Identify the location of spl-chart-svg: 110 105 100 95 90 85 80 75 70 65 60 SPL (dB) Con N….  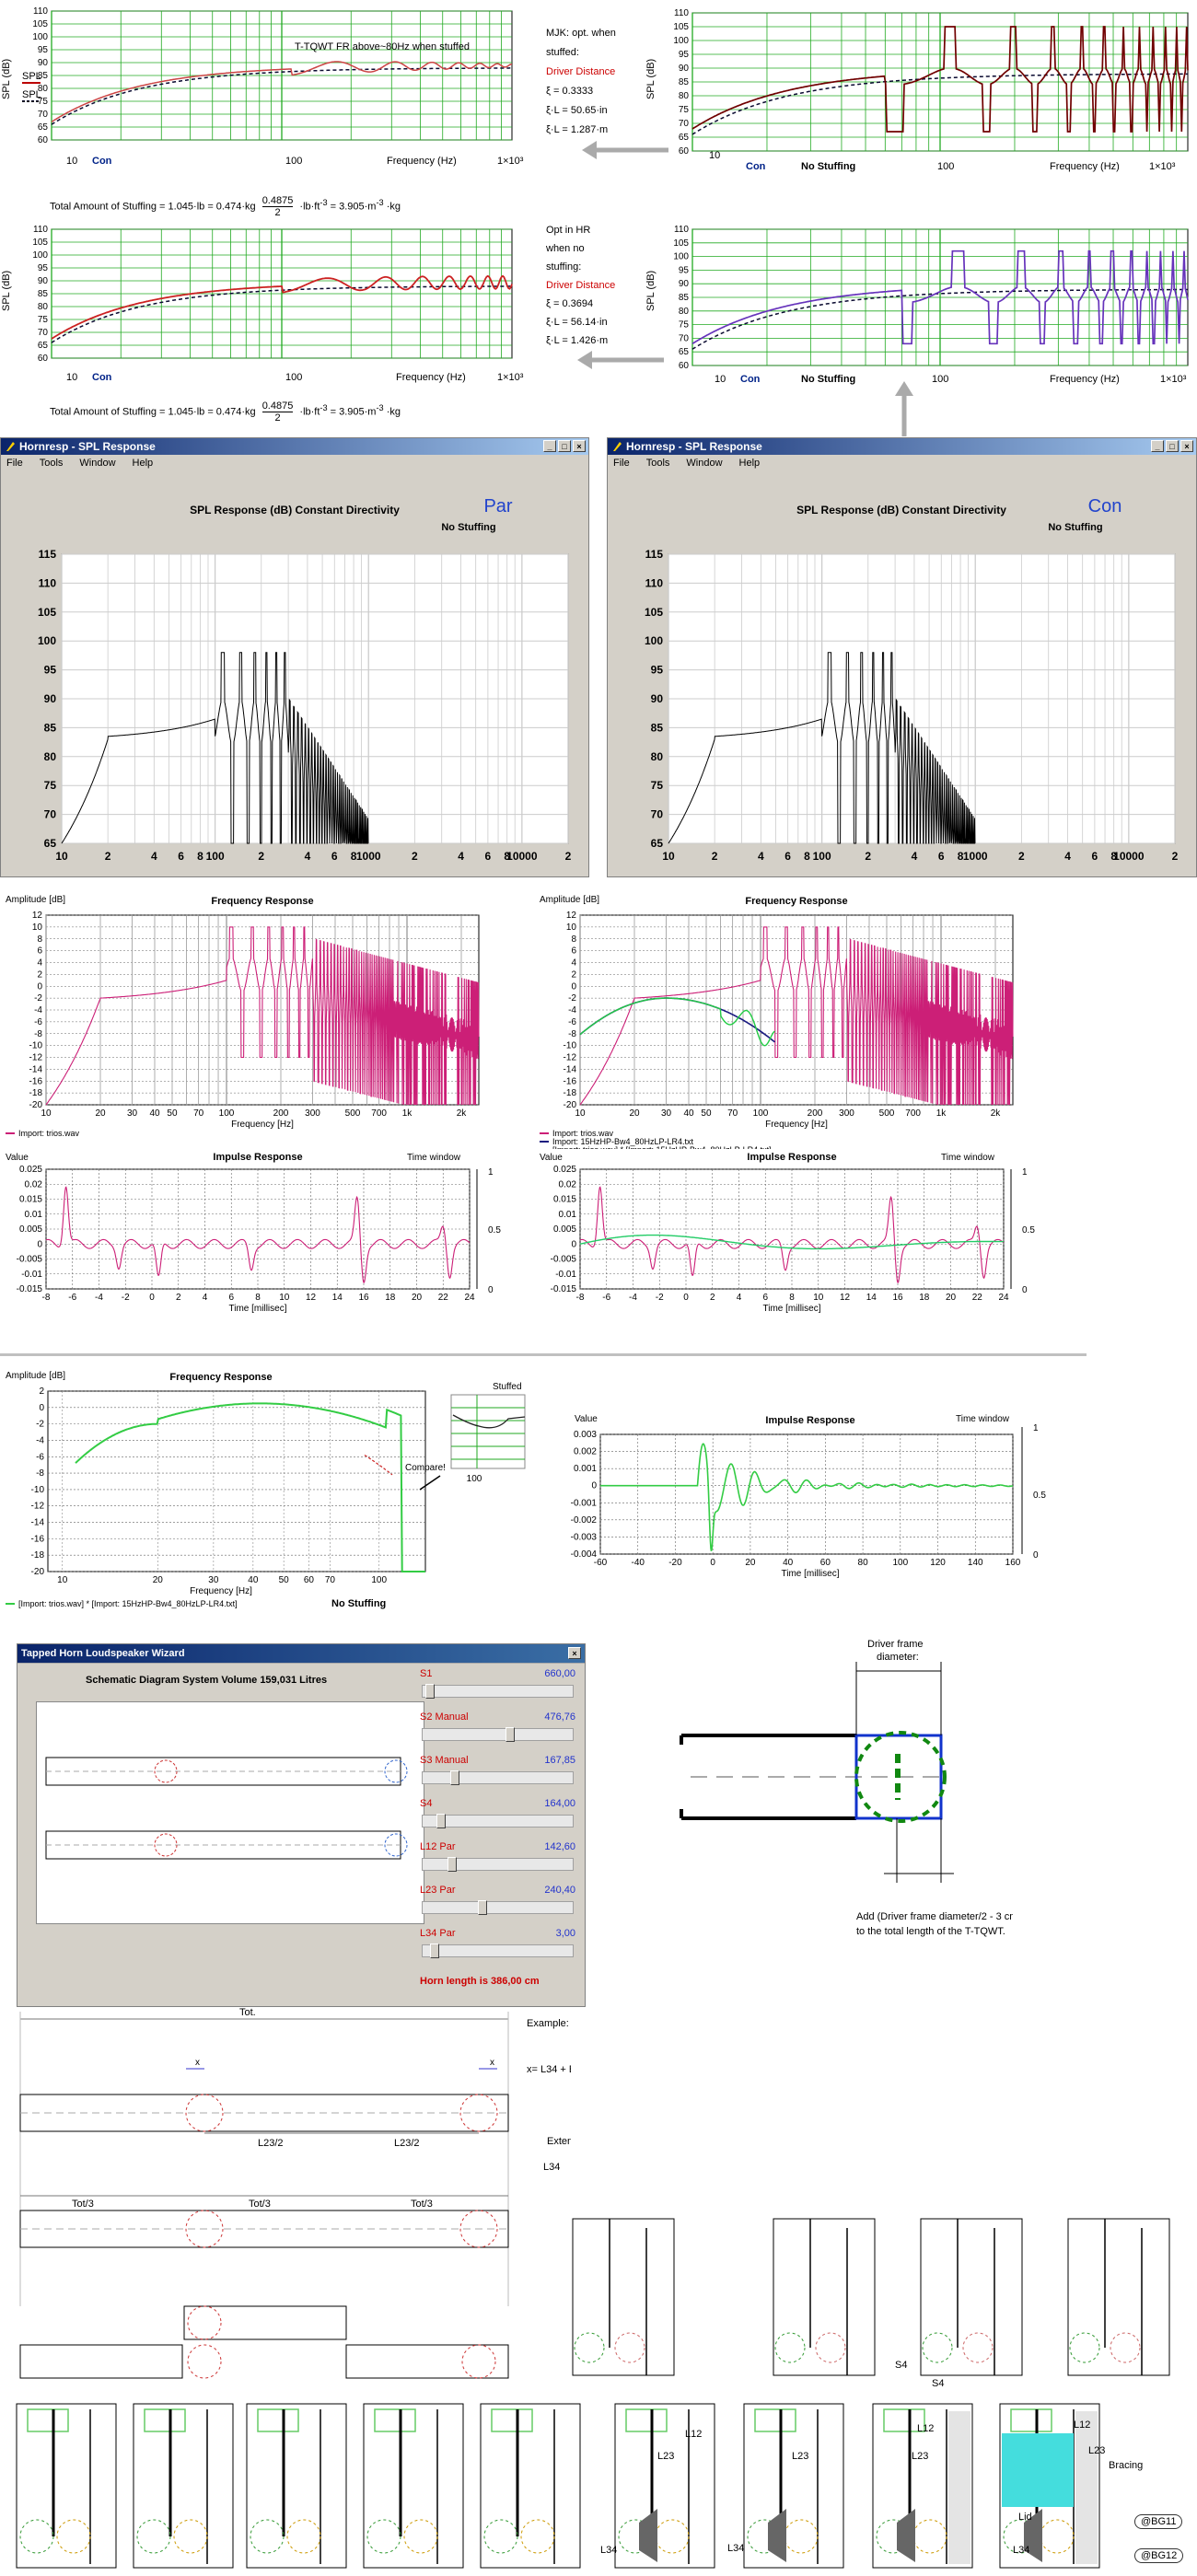
(917, 305).